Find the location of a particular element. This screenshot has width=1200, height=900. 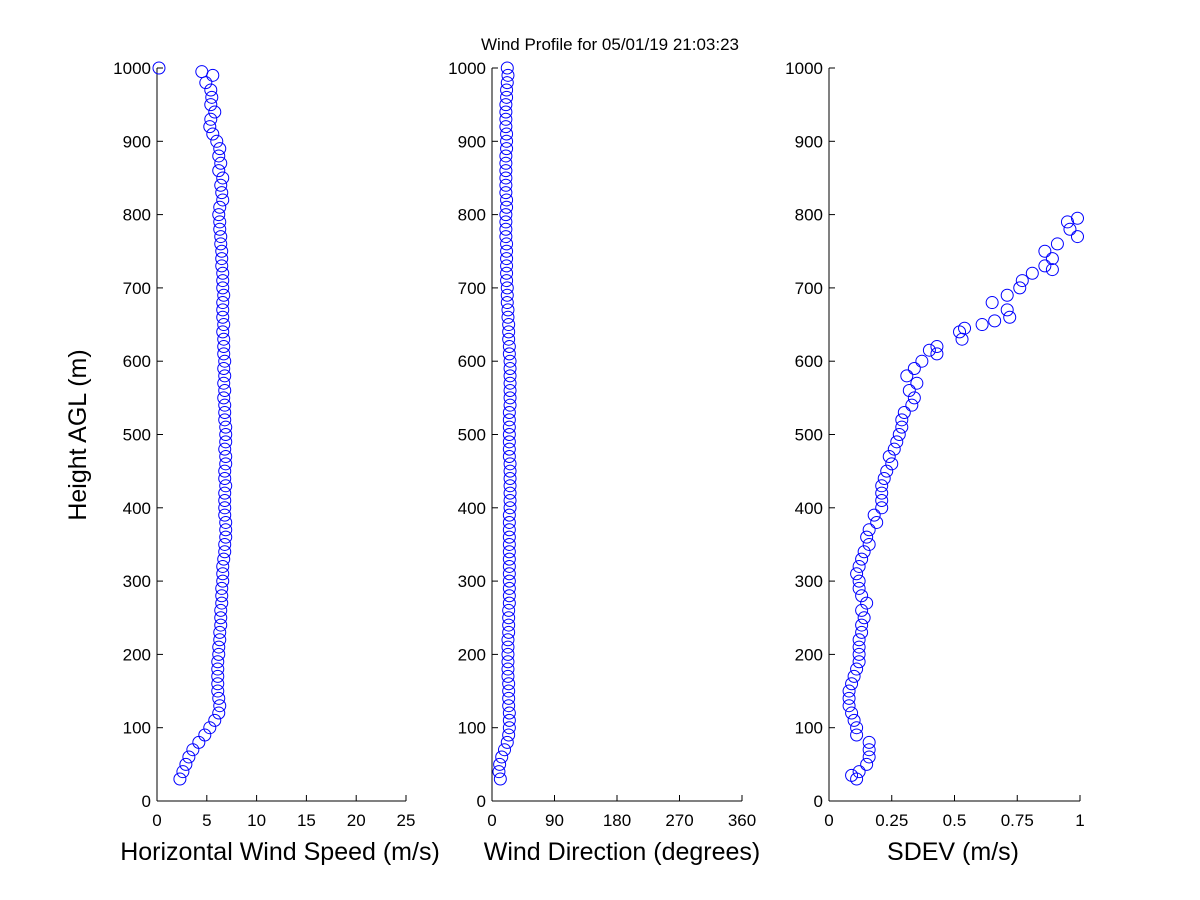

sdev-x-tick-label: 0.5 is located at coordinates (955, 820).